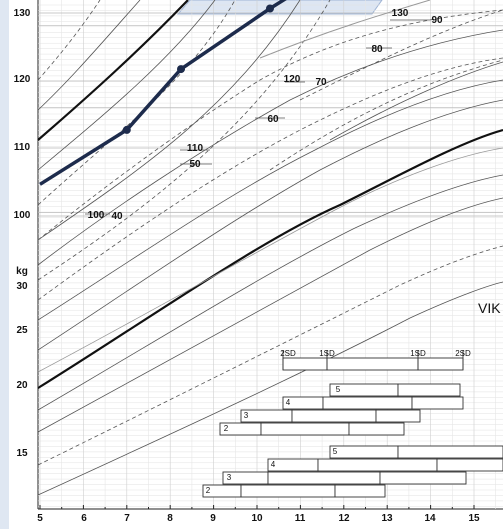  Describe the element at coordinates (22, 13) in the screenshot. I see `y-label-130: 130` at that location.